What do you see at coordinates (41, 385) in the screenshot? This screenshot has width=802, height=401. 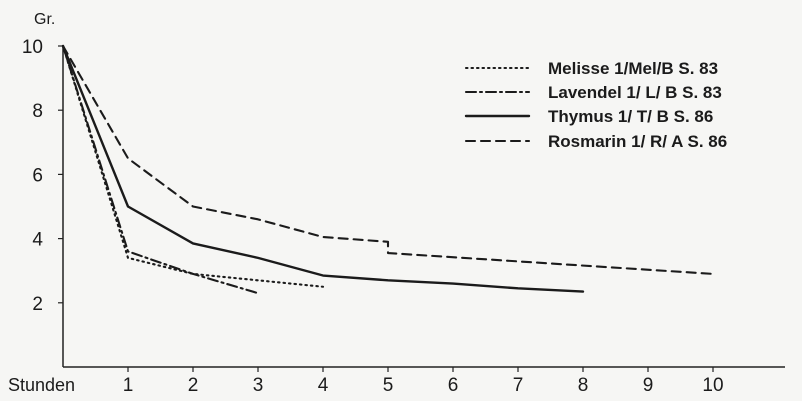 I see `x-axis-title: Stunden` at bounding box center [41, 385].